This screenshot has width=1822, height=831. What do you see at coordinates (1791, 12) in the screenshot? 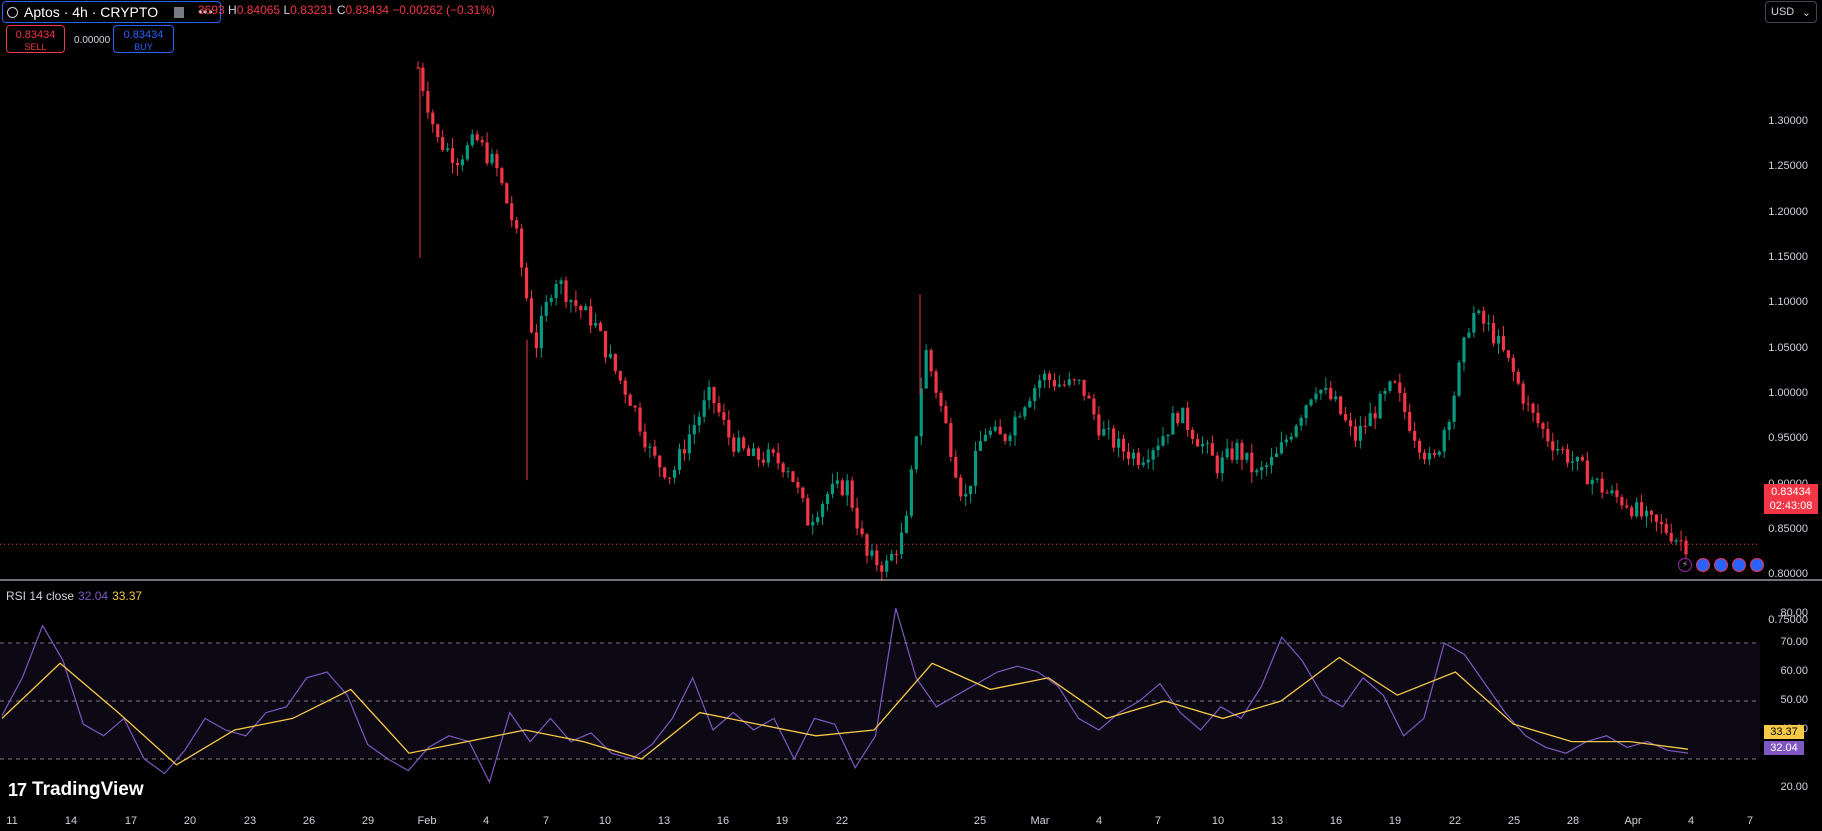
I see `currency-select: USD ⌄` at bounding box center [1791, 12].